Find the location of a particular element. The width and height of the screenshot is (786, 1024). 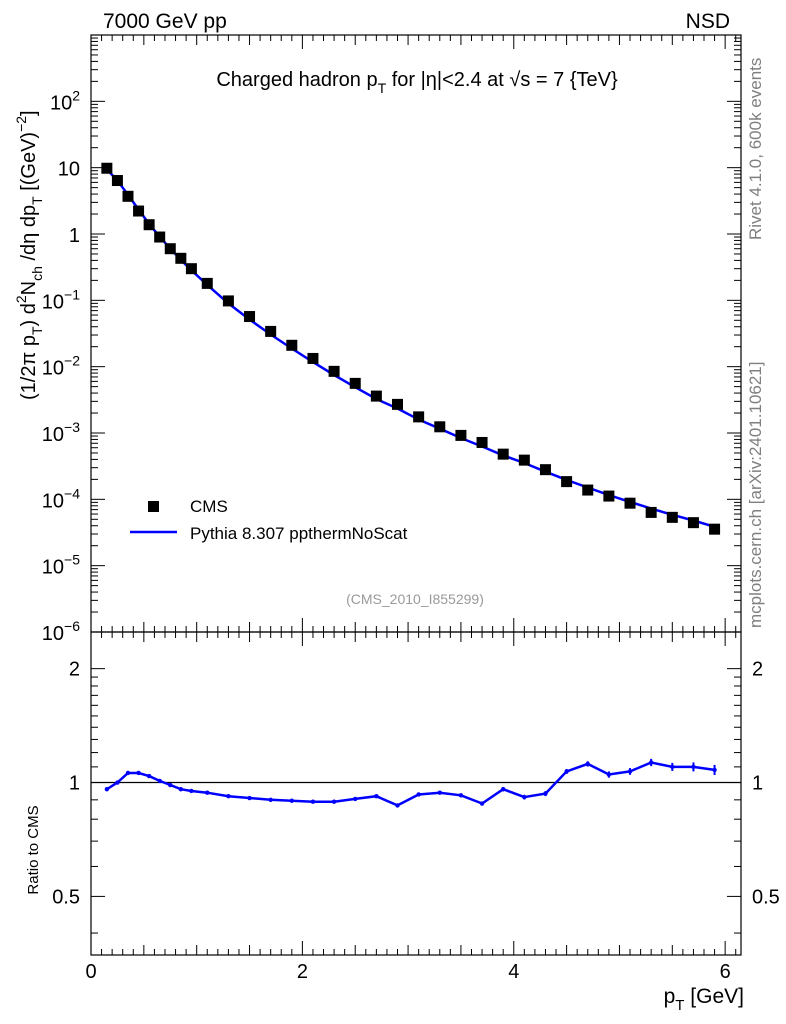

main-y-tick-label: 10⁻³ is located at coordinates (61, 432).